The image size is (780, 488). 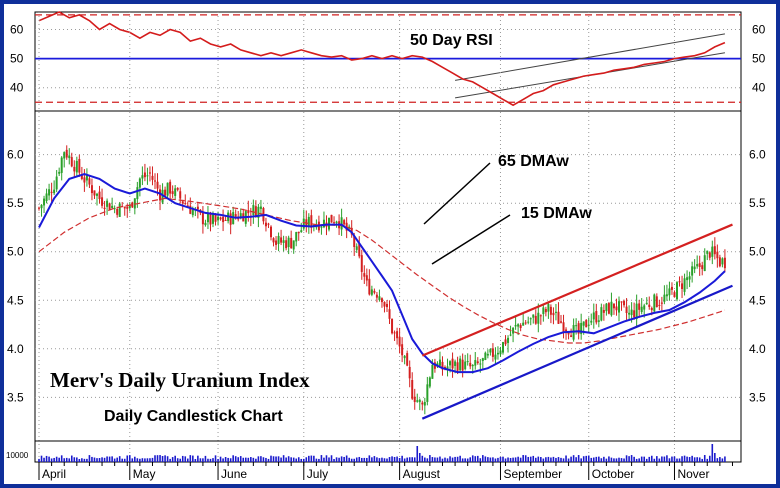 What do you see at coordinates (556, 213) in the screenshot?
I see `annotation-15-label: 15 DMAw` at bounding box center [556, 213].